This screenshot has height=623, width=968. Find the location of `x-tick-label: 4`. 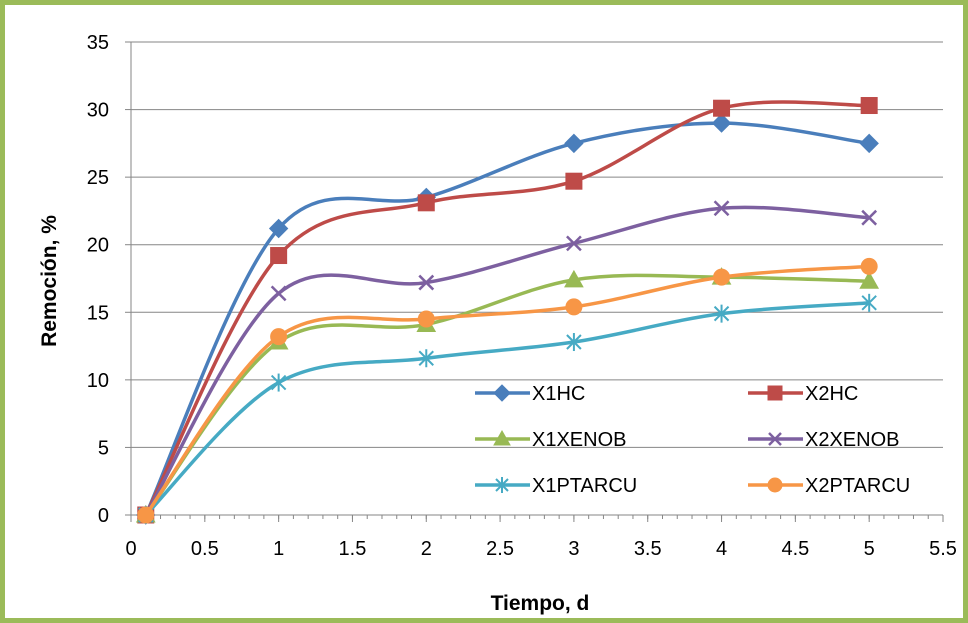

x-tick-label: 4 is located at coordinates (721, 549).